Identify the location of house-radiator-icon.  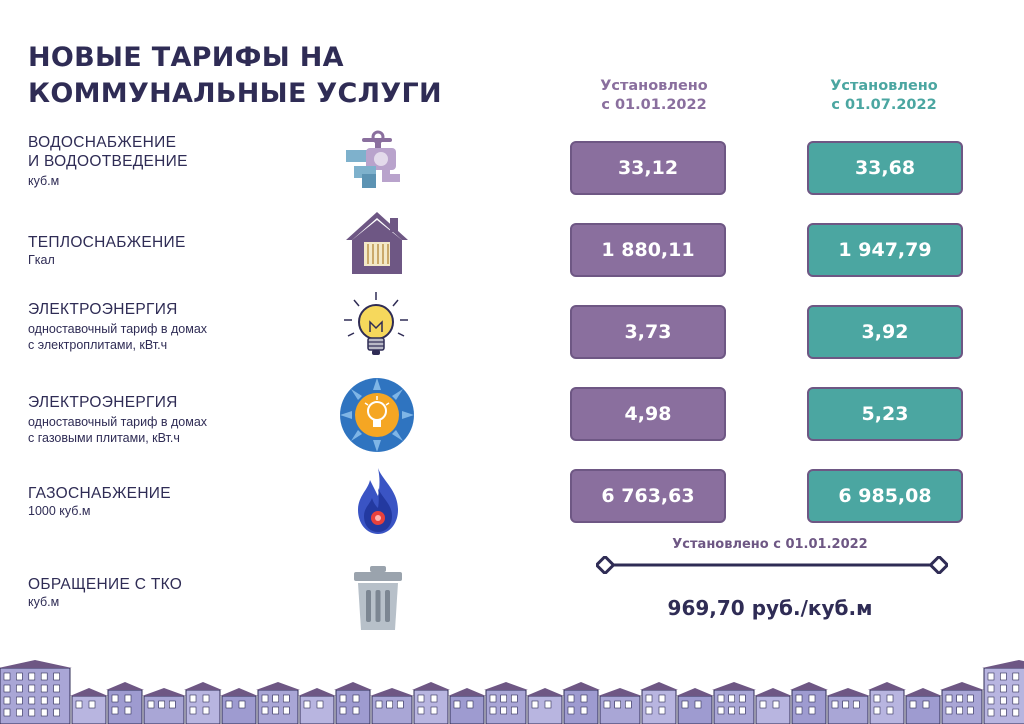
(377, 243).